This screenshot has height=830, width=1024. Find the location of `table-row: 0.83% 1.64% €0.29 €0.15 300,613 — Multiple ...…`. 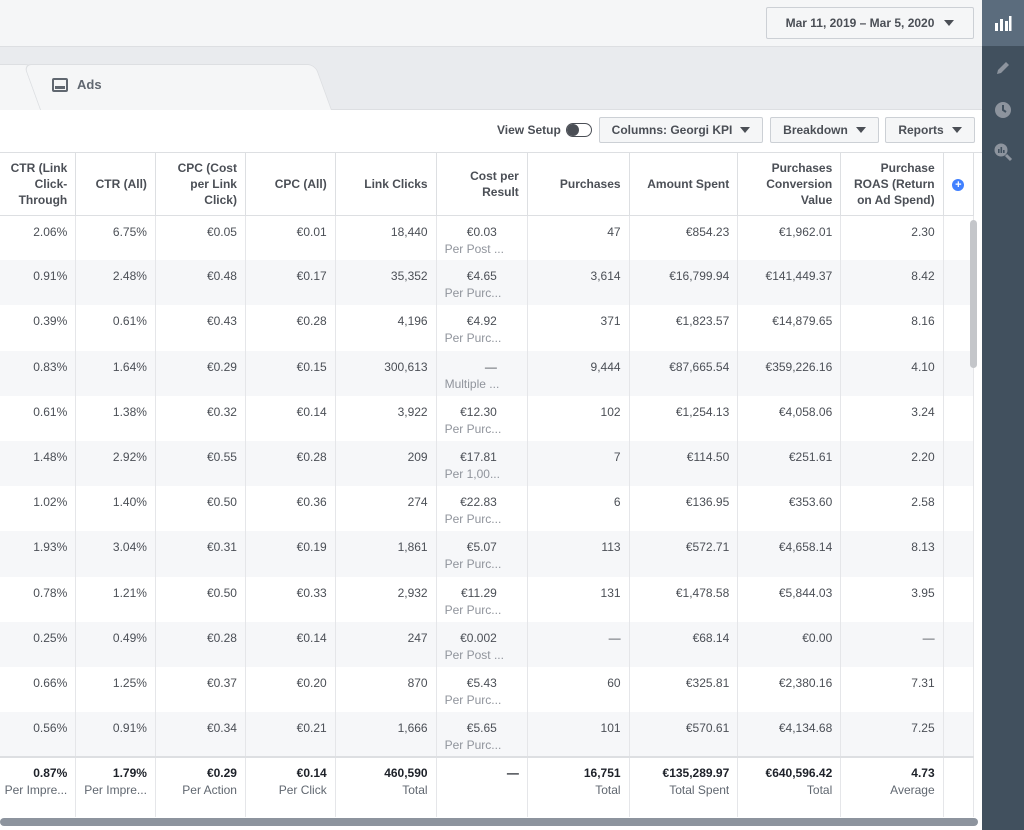

table-row: 0.83% 1.64% €0.29 €0.15 300,613 — Multiple ...… is located at coordinates (487, 373).